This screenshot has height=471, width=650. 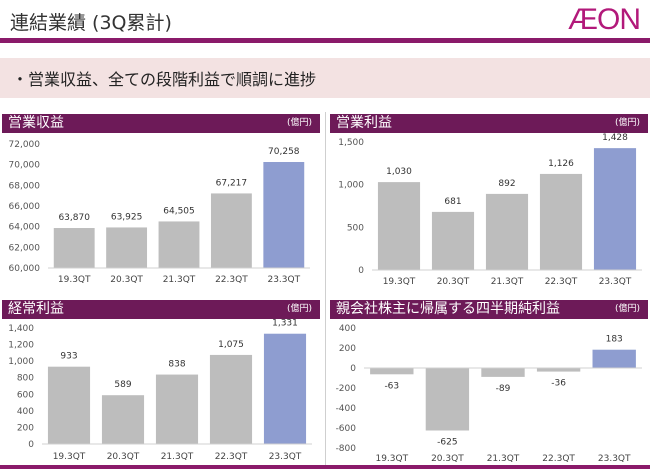 What do you see at coordinates (615, 138) in the screenshot?
I see `data-label: 1,428` at bounding box center [615, 138].